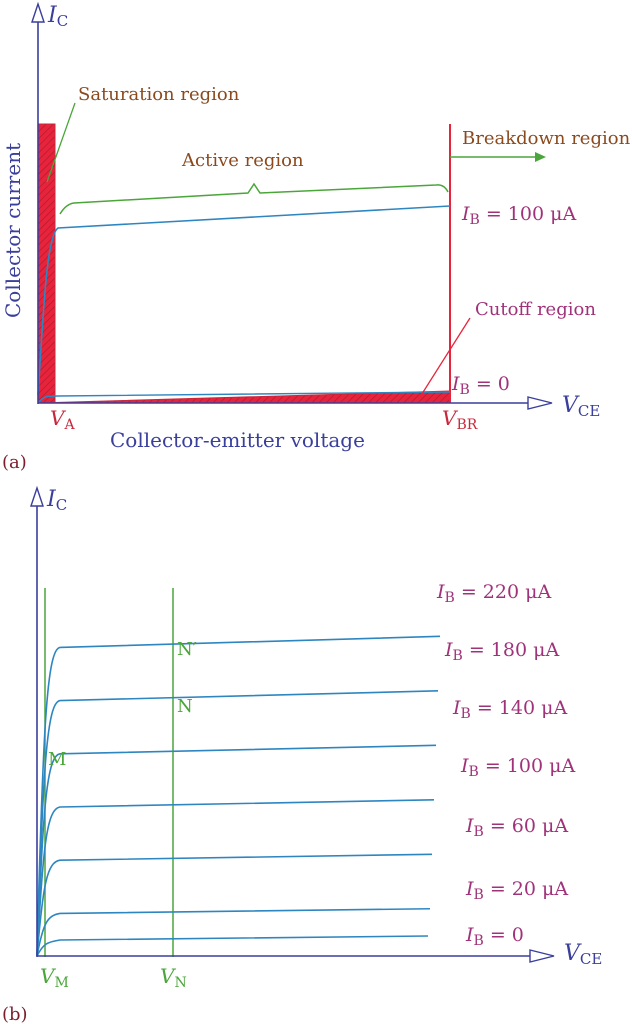  What do you see at coordinates (14, 462) in the screenshot?
I see `panel-a-tag: (a)` at bounding box center [14, 462].